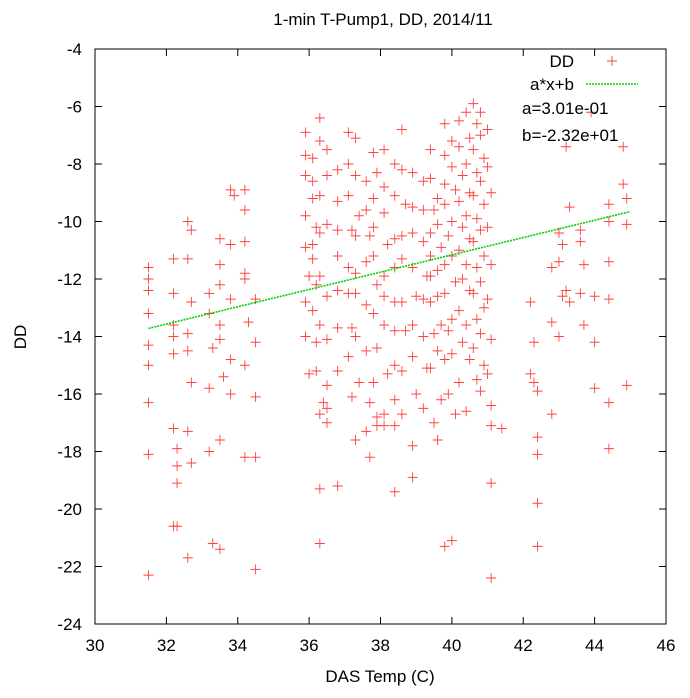  I want to click on legend: DD a*x+b a=3.01e-01 b=-2.32e+01, so click(580, 98).